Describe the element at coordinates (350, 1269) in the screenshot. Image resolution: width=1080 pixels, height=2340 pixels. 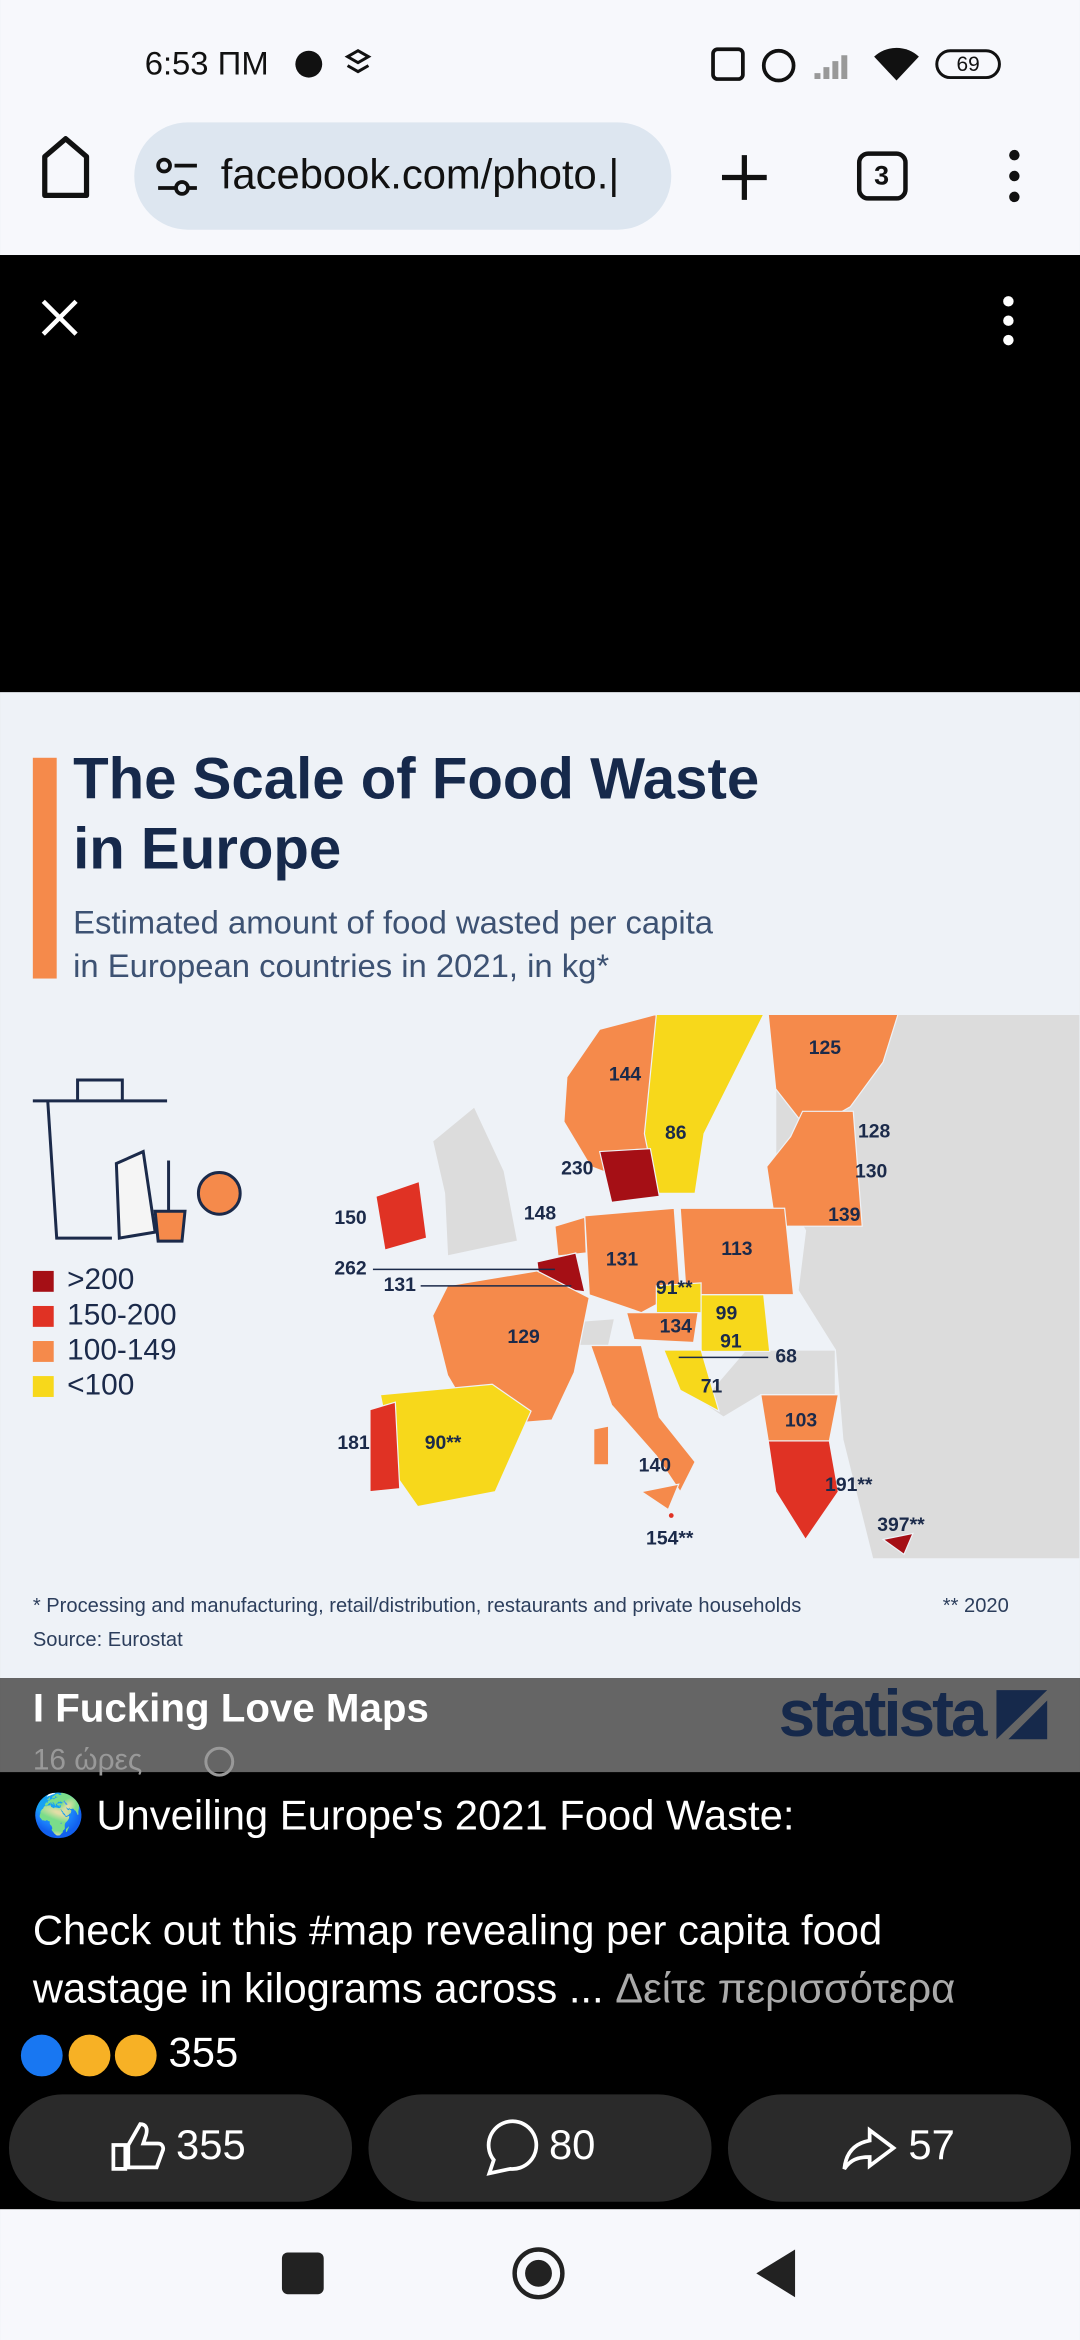
I see `map-value: 262` at that location.